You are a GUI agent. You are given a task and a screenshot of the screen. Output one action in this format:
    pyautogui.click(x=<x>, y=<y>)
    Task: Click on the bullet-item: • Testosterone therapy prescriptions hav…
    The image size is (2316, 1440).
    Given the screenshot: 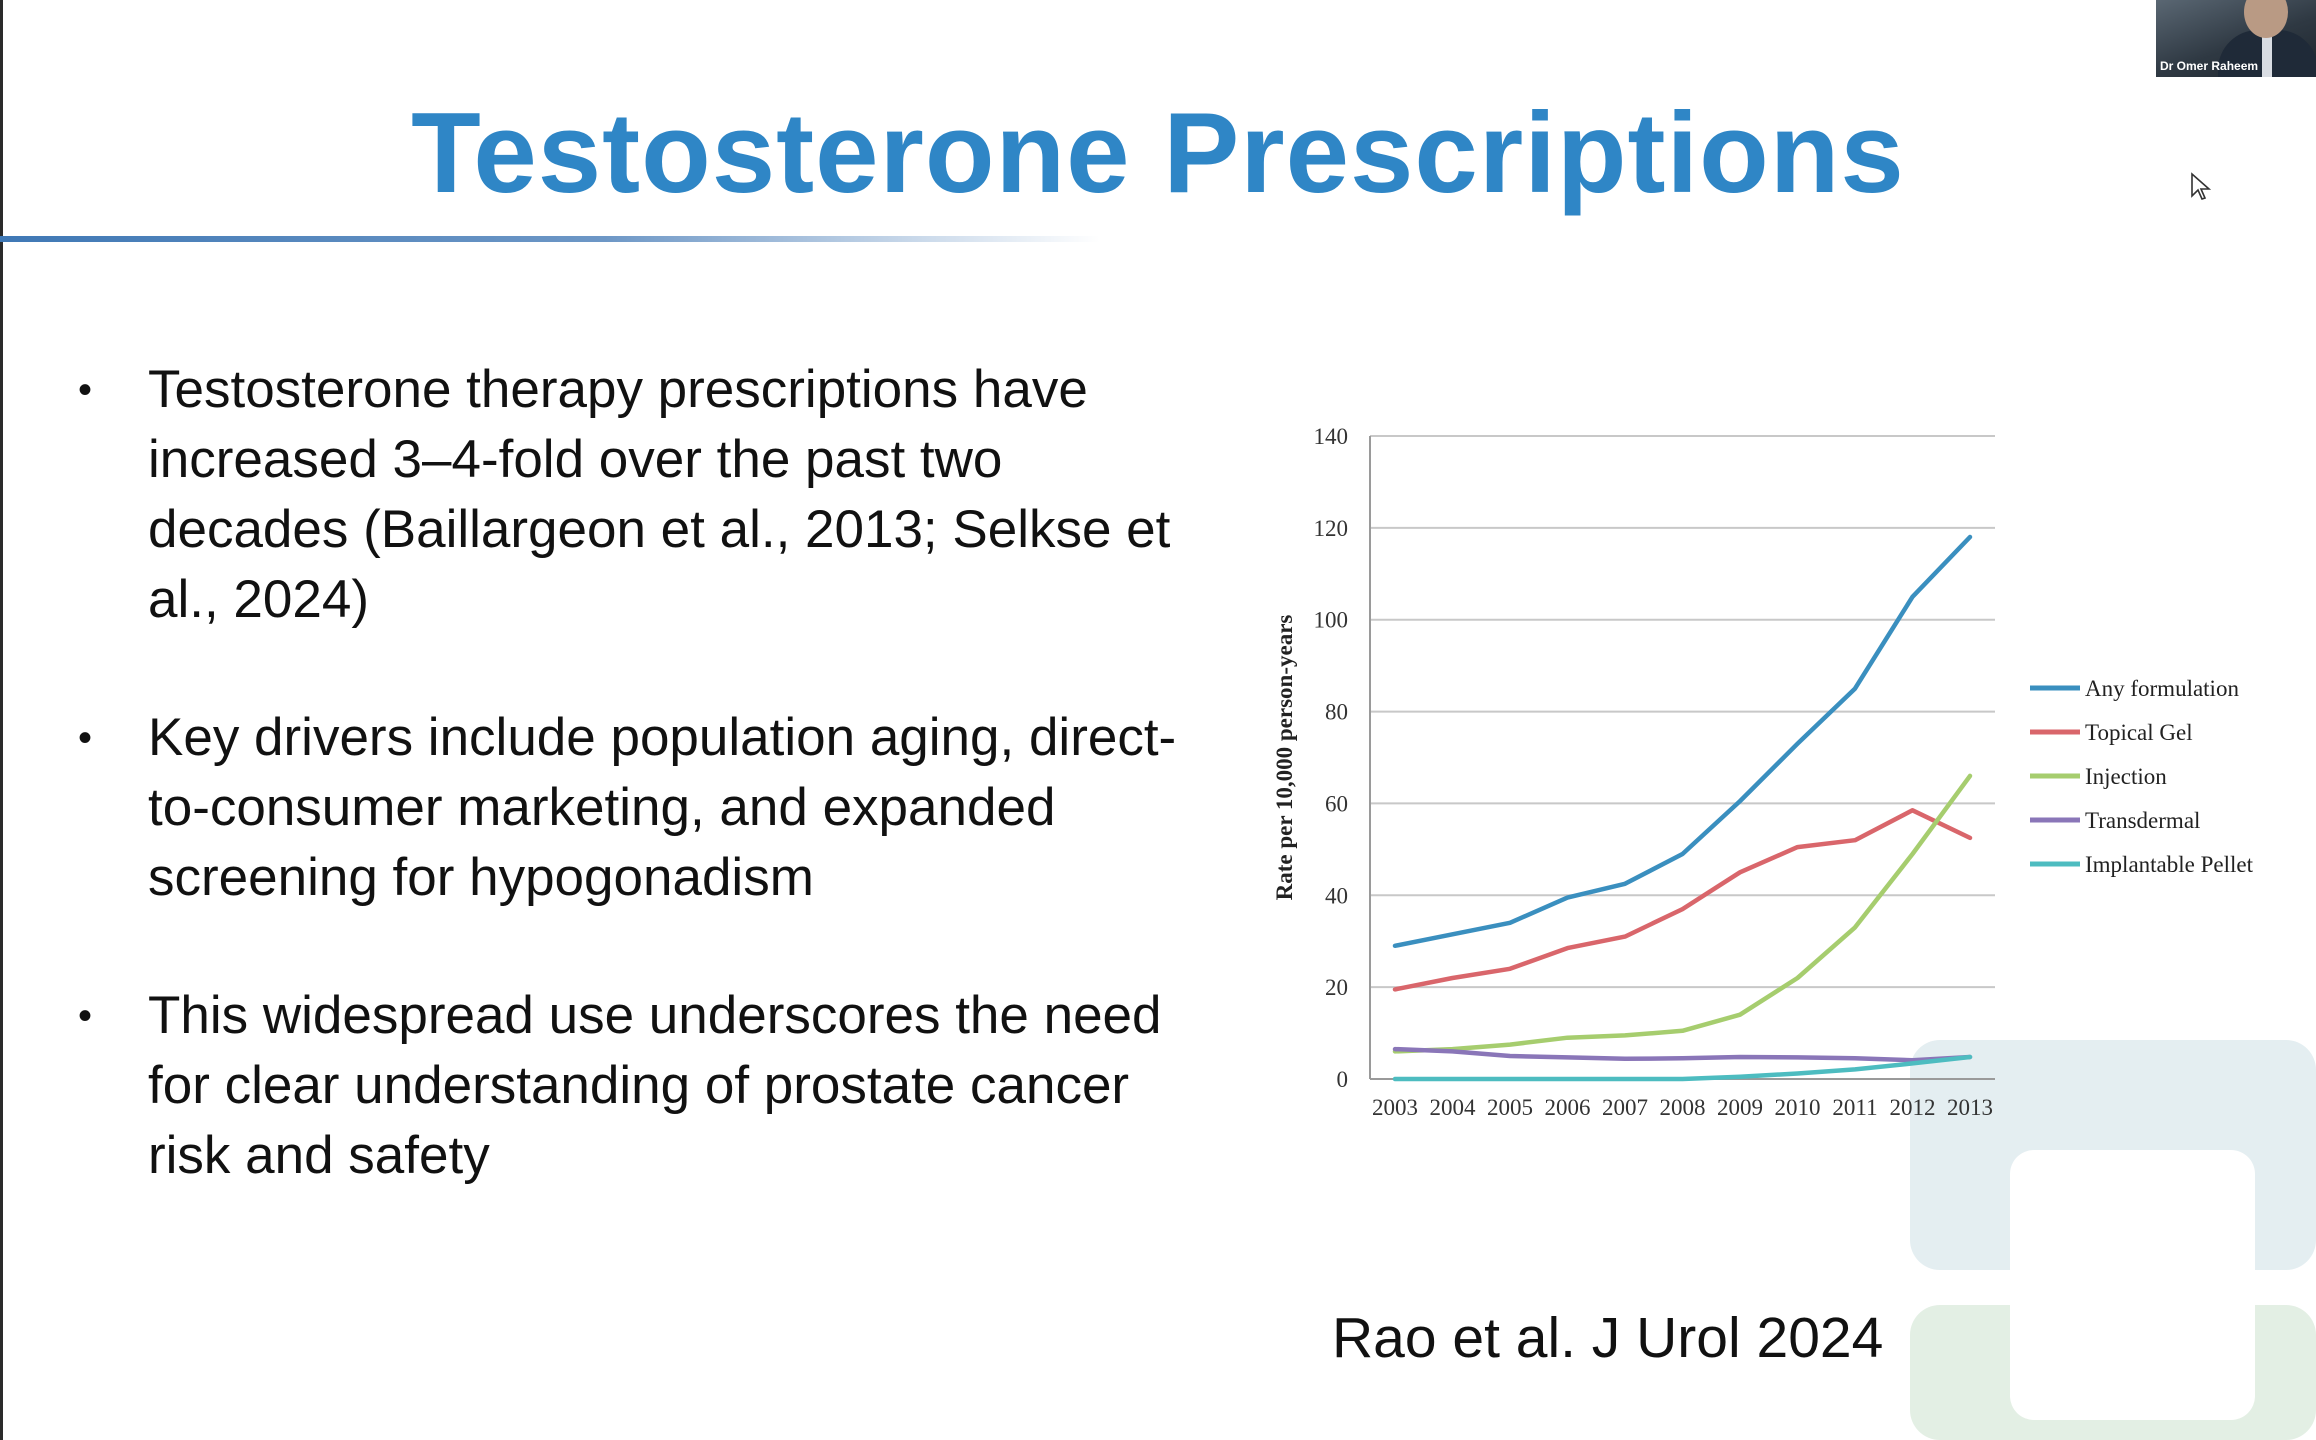 What is the action you would take?
    pyautogui.click(x=635, y=495)
    